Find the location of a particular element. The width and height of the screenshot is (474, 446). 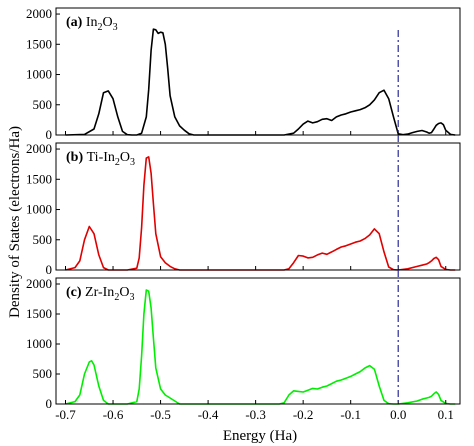

x-tick-label: -0.5 is located at coordinates (160, 414).